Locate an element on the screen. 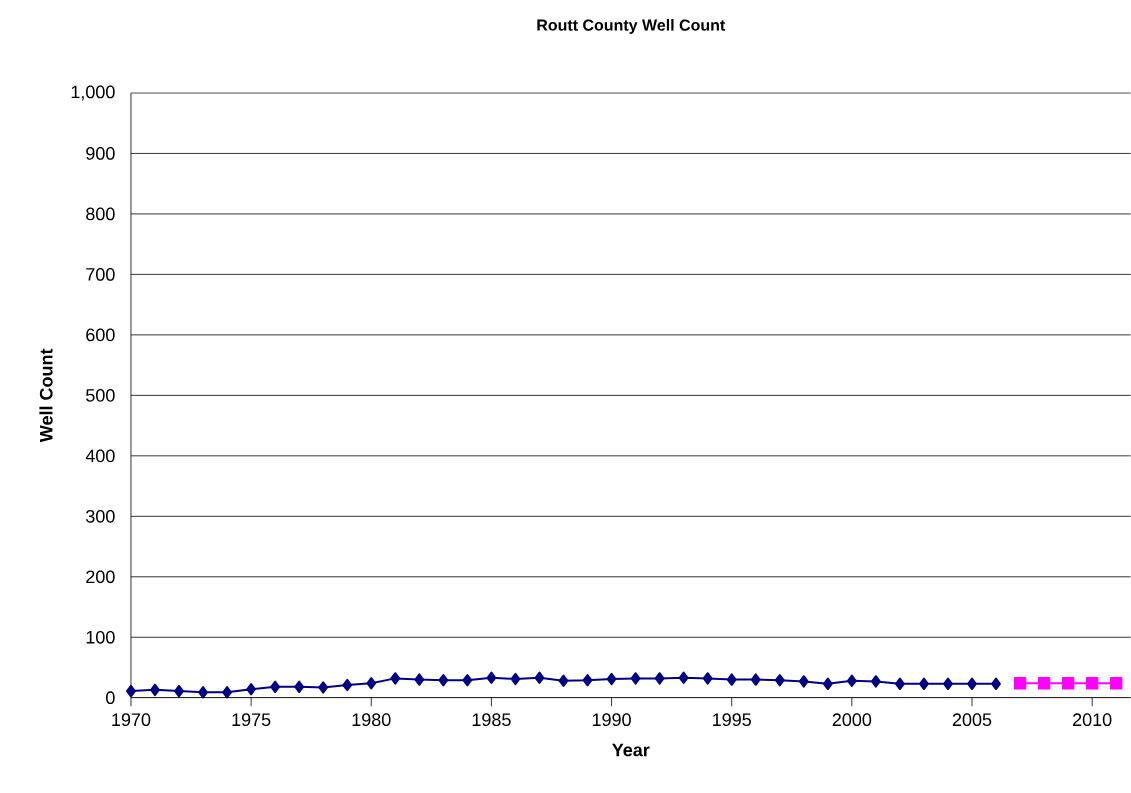 The width and height of the screenshot is (1131, 793). y-tick-label: 200 is located at coordinates (100, 577).